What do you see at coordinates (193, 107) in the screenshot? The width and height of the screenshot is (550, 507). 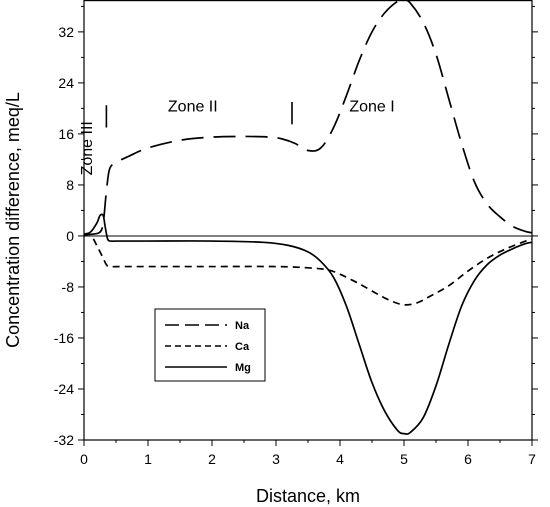 I see `zone-label: Zone II` at bounding box center [193, 107].